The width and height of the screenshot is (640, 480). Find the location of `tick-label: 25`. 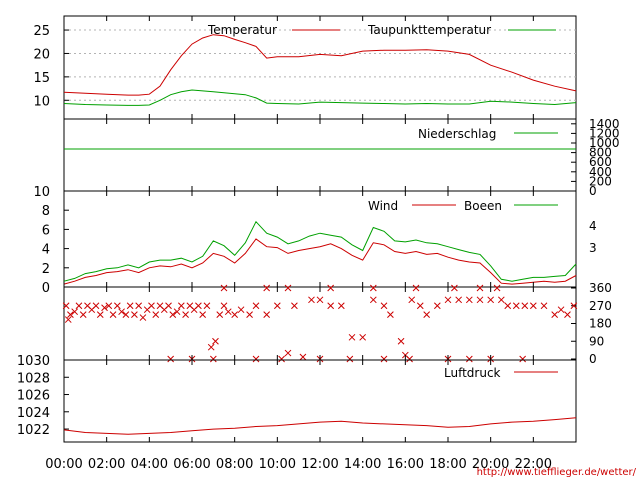

tick-label: 25 is located at coordinates (41, 31).